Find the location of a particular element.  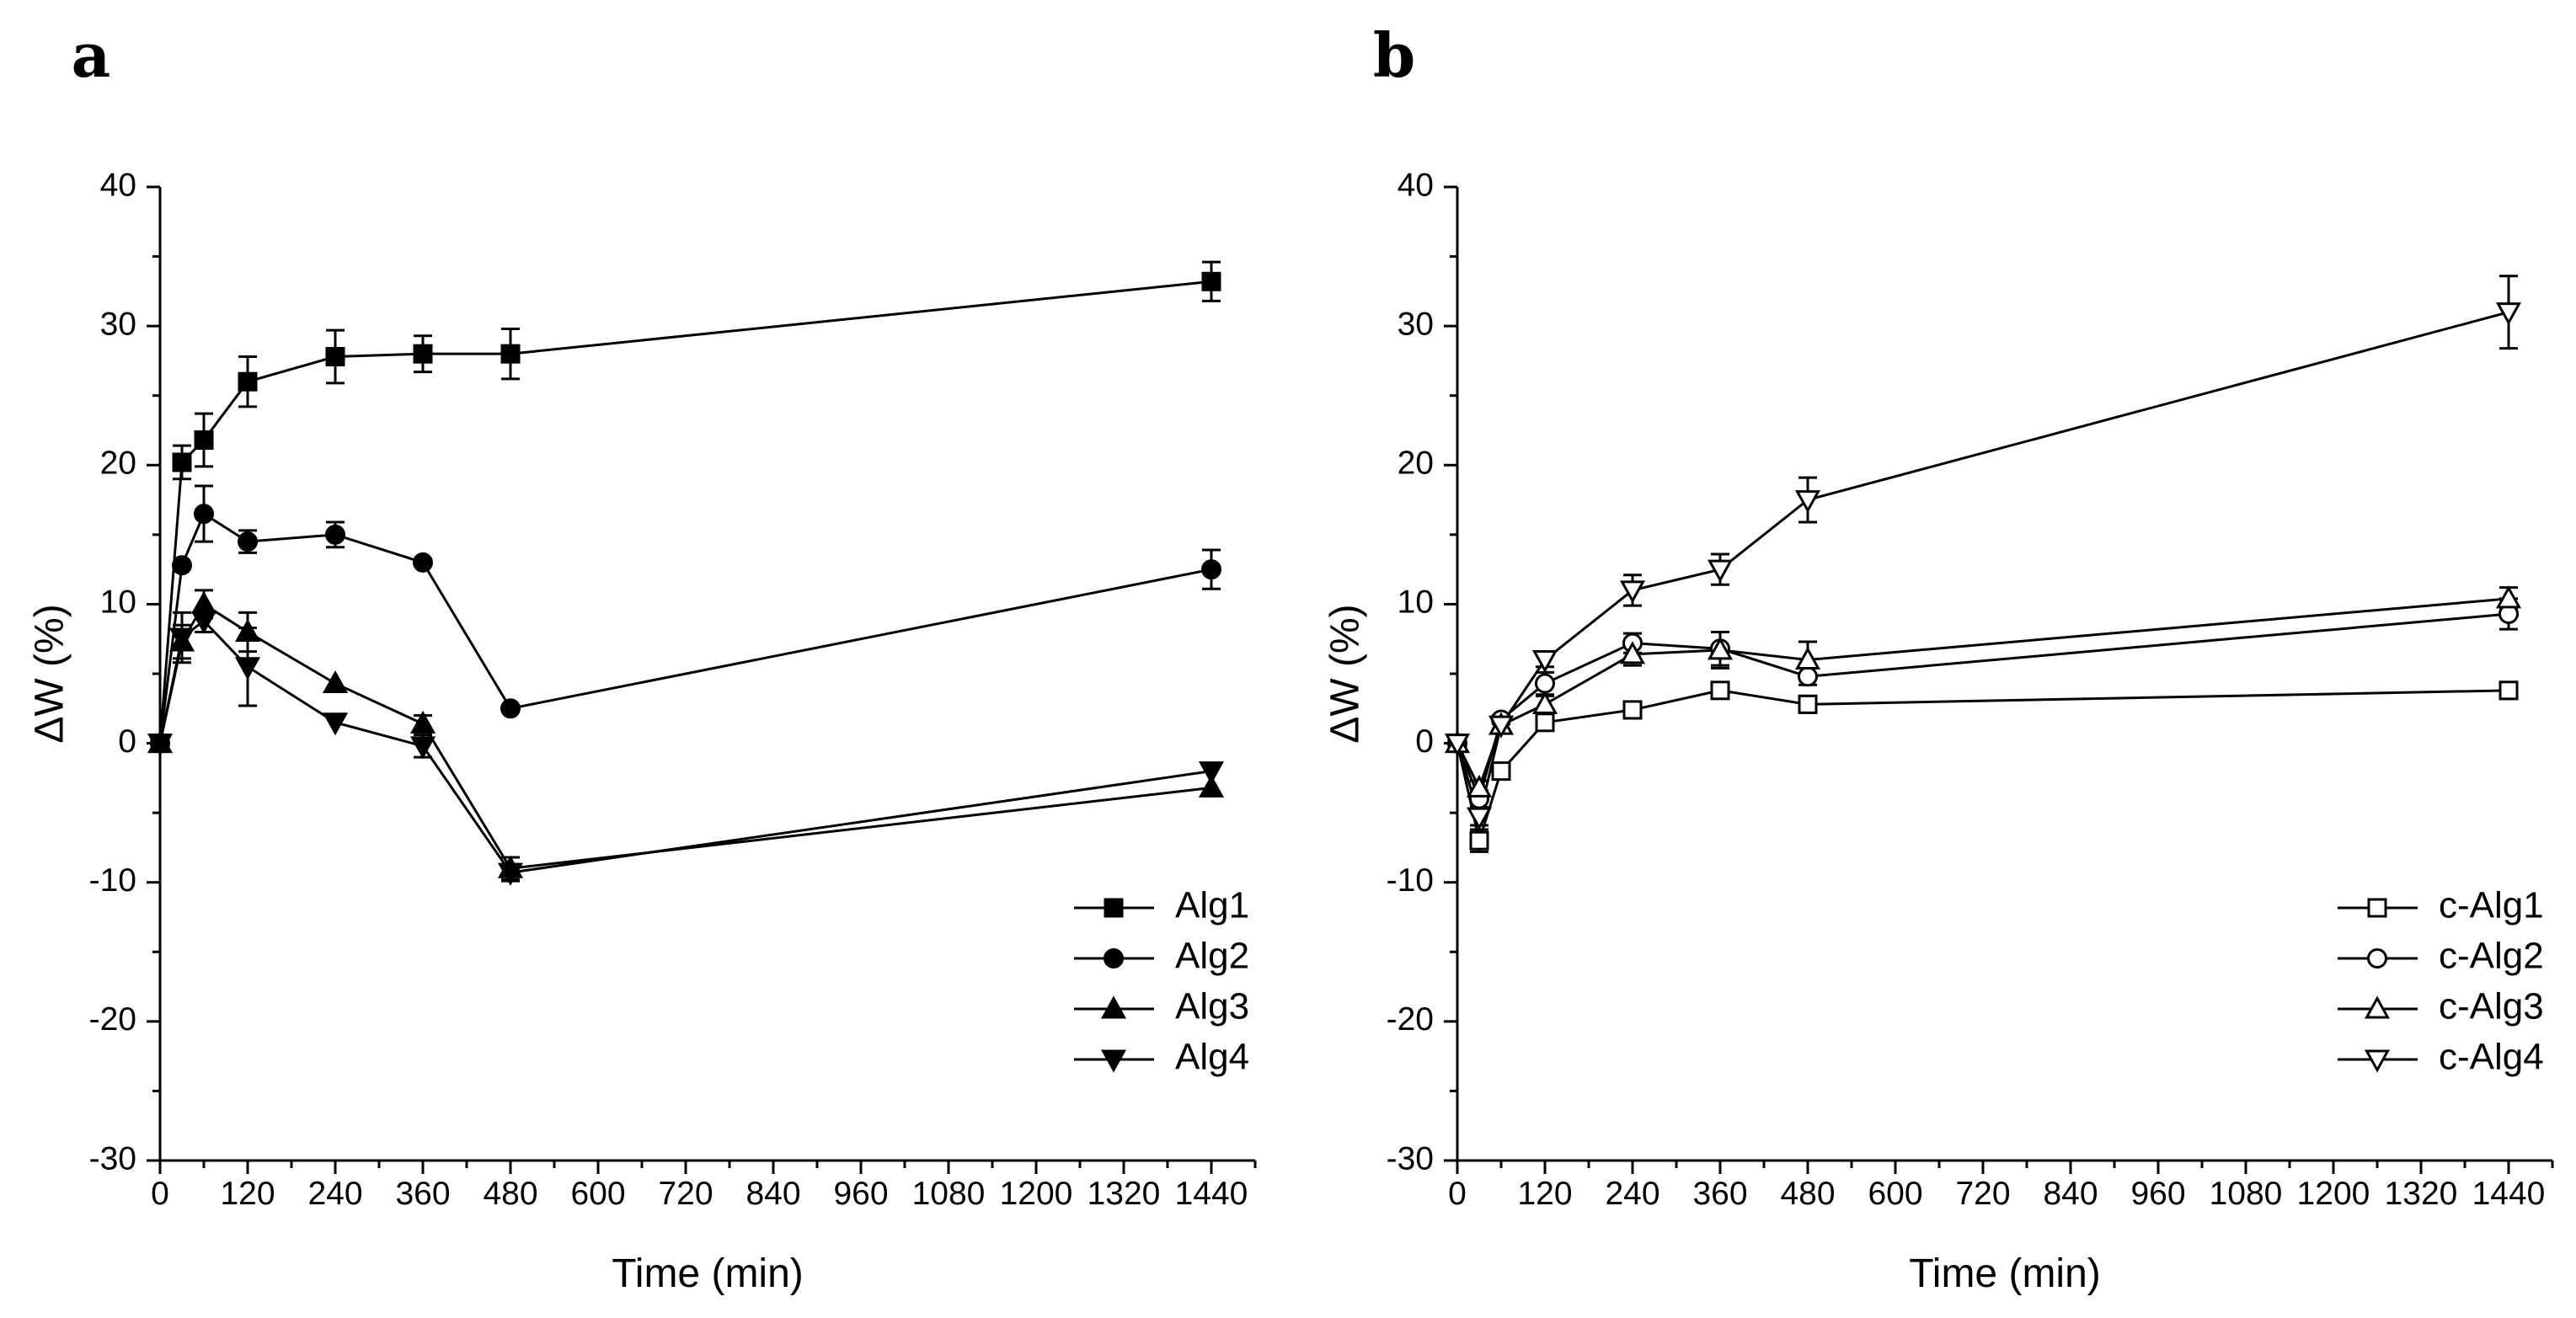

legend-label: c-Alg1 is located at coordinates (2491, 905).